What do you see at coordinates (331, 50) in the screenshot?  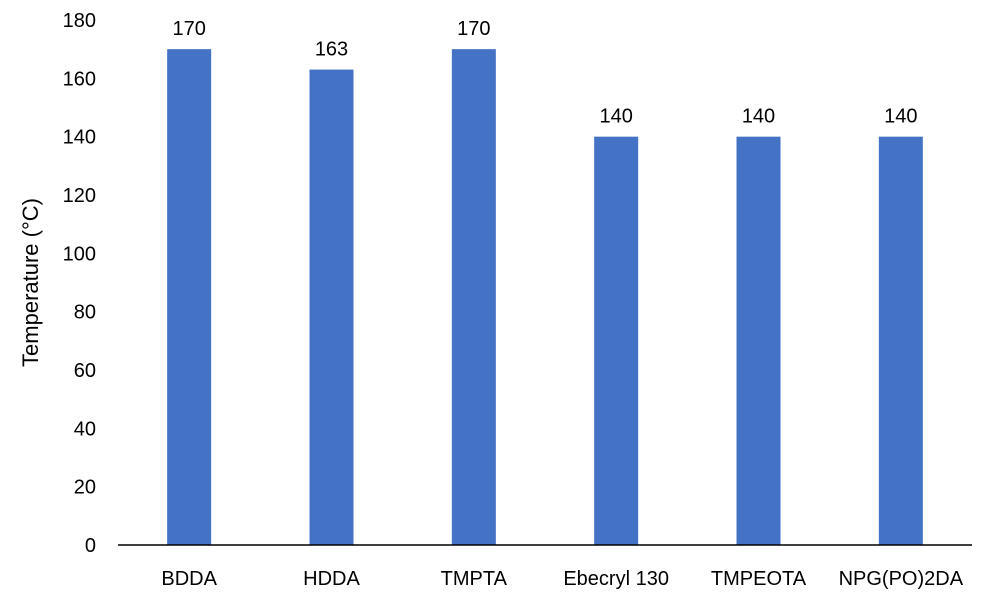 I see `data-label: 163` at bounding box center [331, 50].